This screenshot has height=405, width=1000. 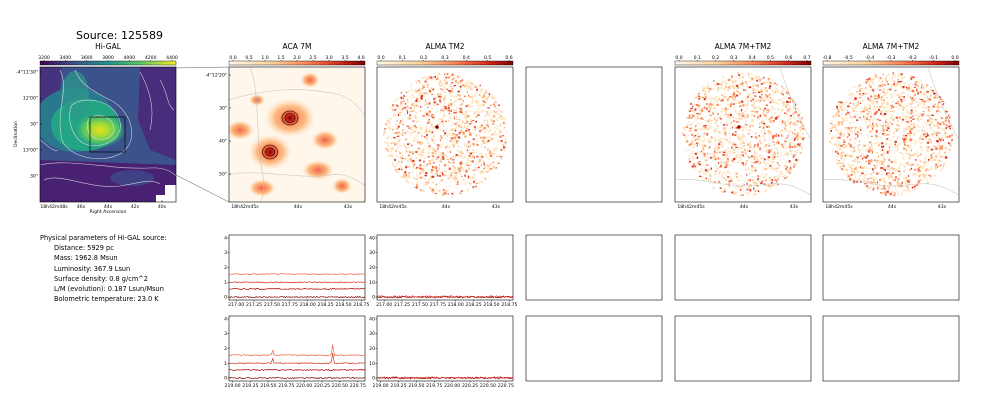 What do you see at coordinates (109, 289) in the screenshot?
I see `param-line: L/M (evolution): 0.187 Lsun/Msun` at bounding box center [109, 289].